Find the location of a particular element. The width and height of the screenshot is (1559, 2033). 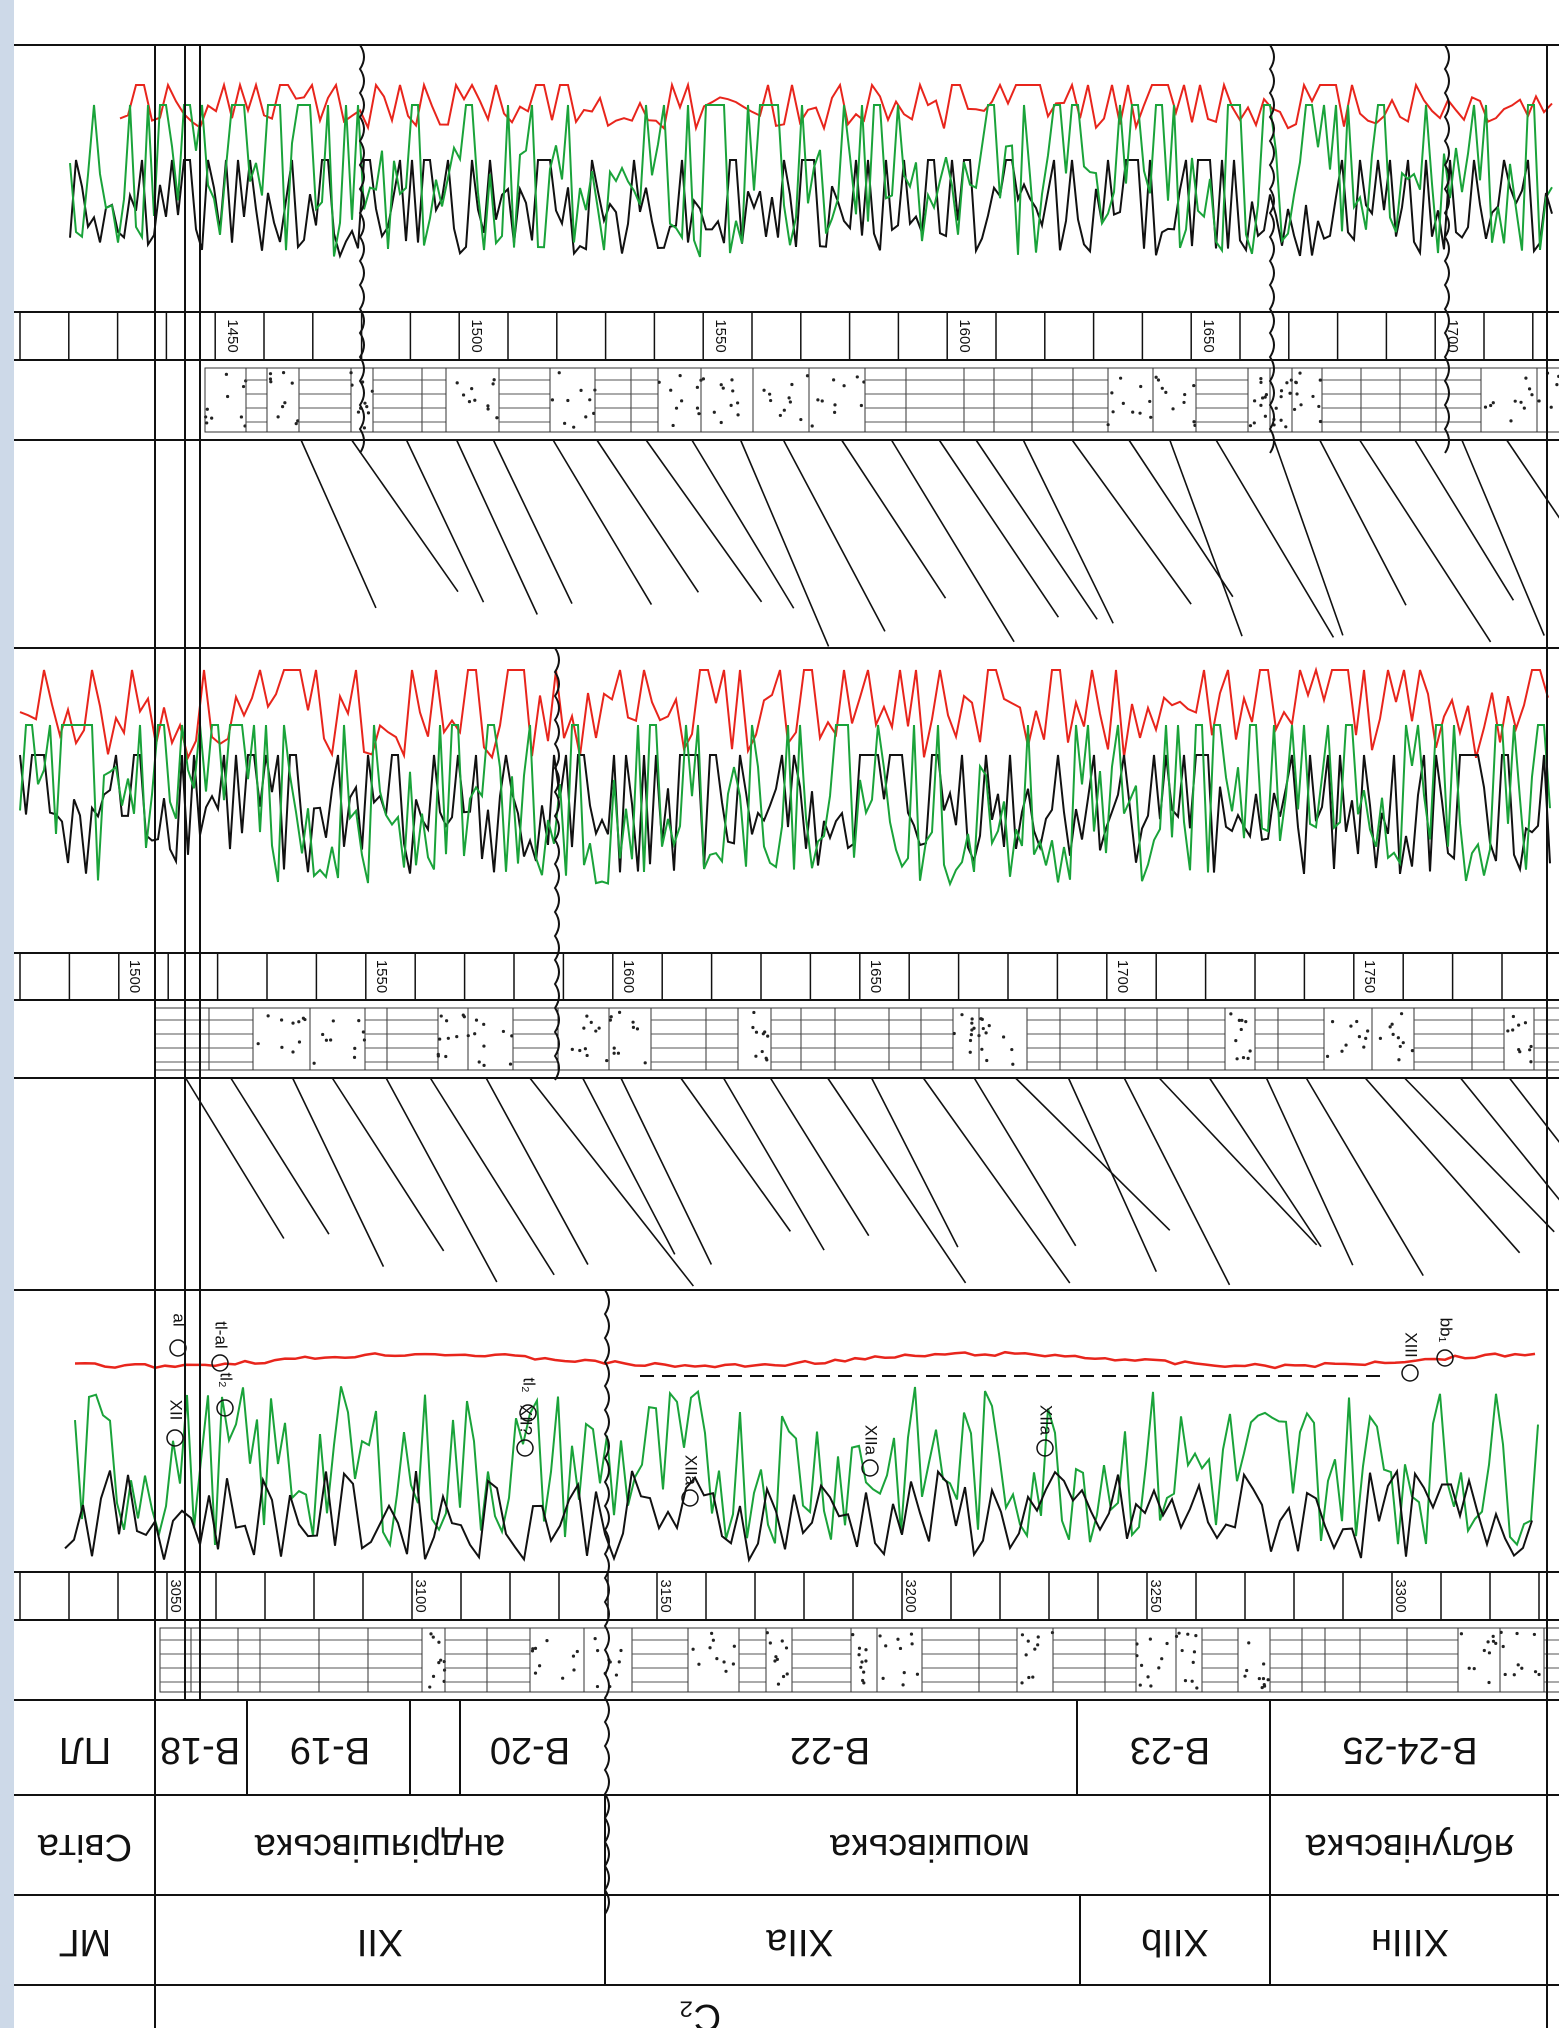

svita-band-label: яблунівська is located at coordinates (1409, 1847).